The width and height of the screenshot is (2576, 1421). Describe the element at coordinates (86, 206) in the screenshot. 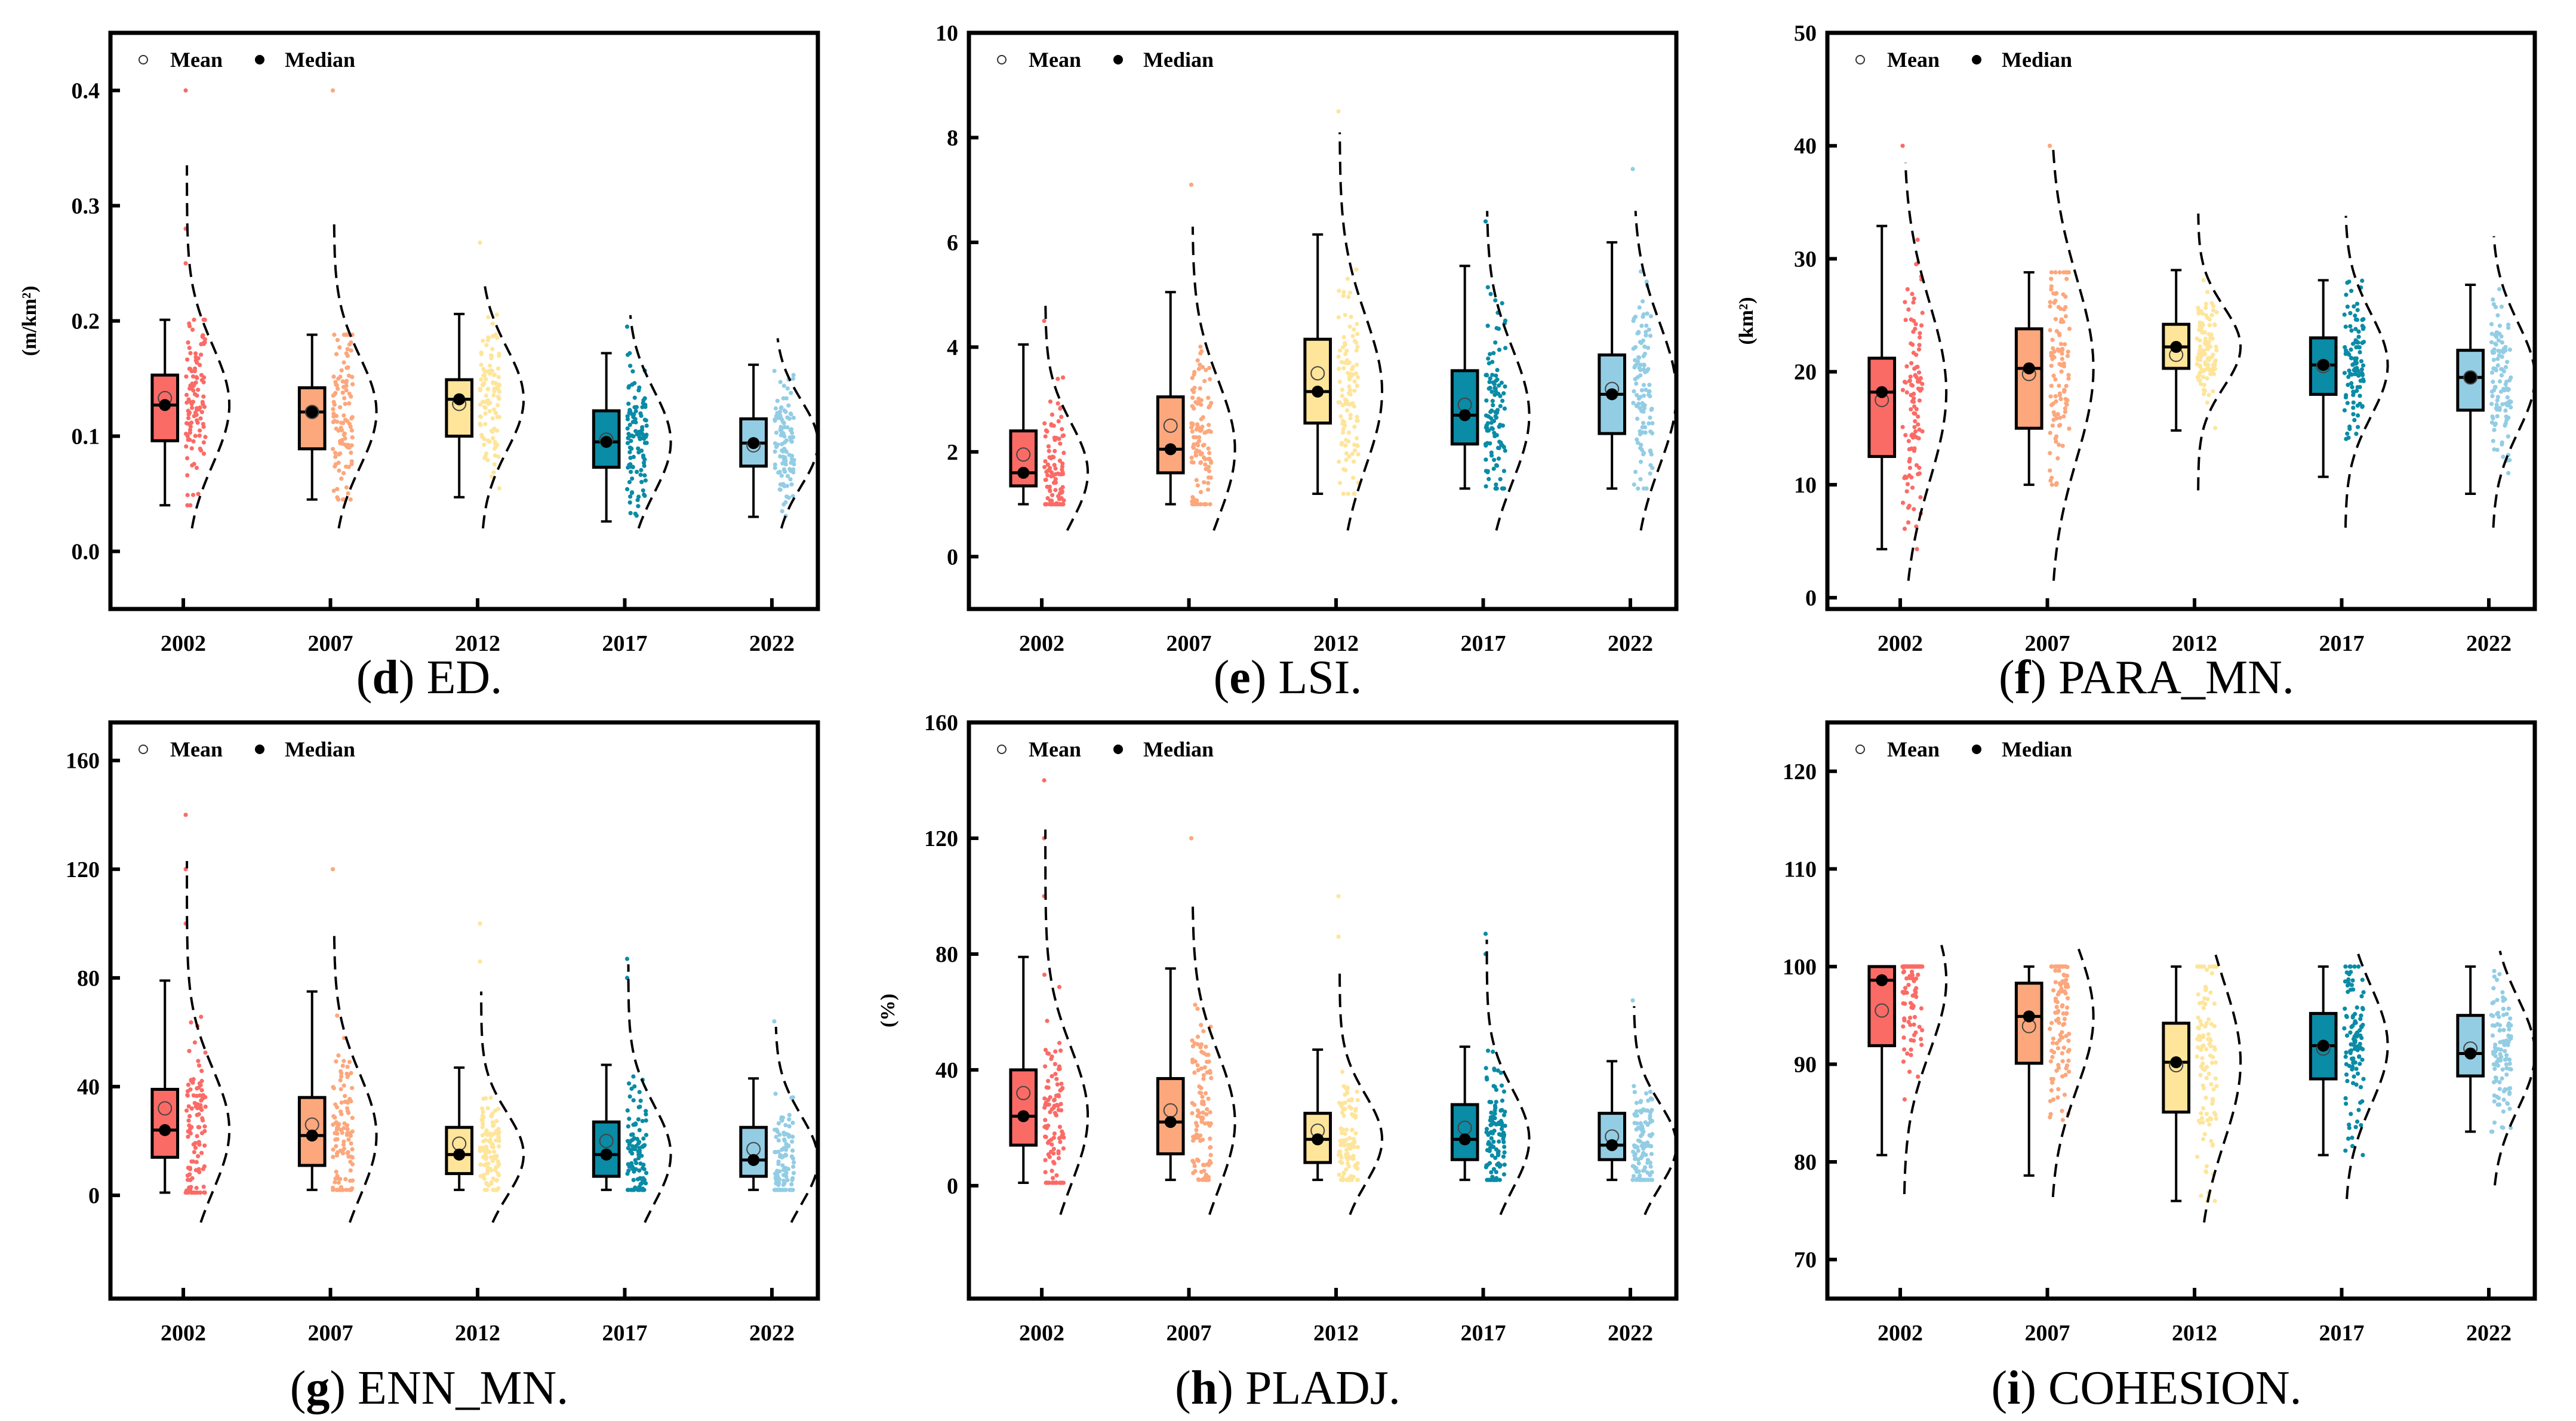

I see `y-tick-label: 0.3` at that location.